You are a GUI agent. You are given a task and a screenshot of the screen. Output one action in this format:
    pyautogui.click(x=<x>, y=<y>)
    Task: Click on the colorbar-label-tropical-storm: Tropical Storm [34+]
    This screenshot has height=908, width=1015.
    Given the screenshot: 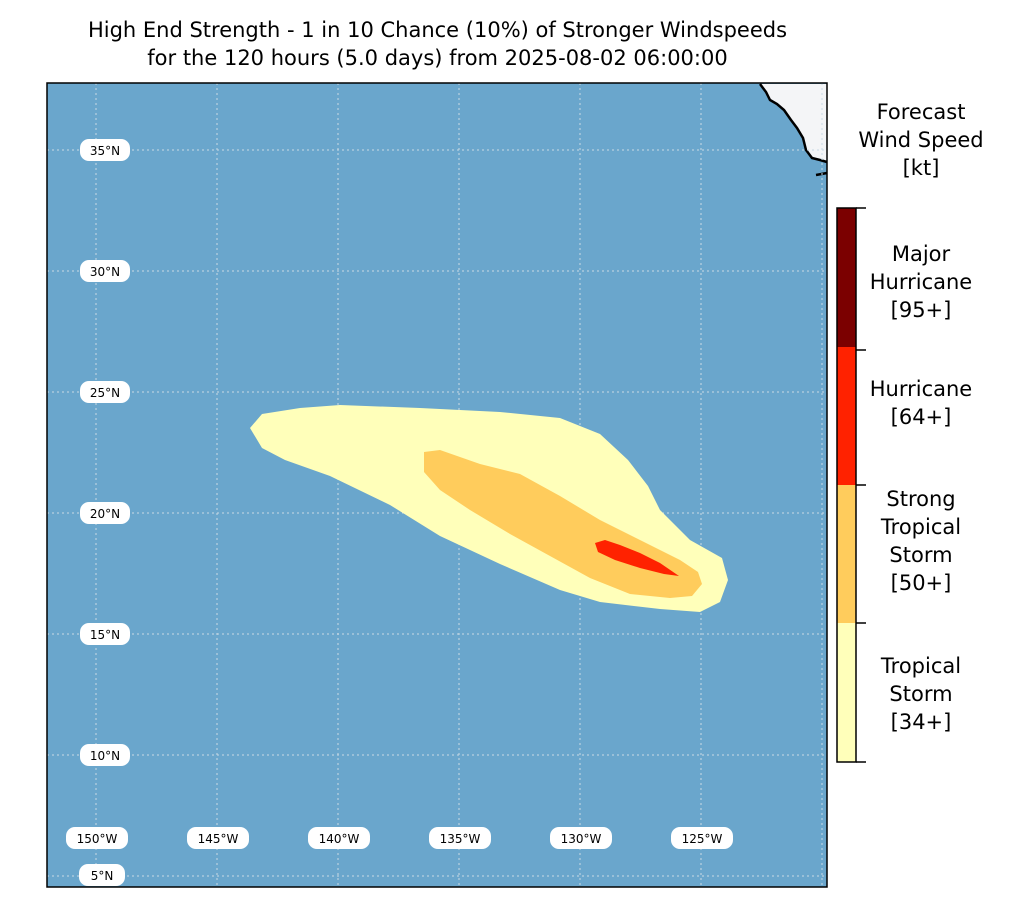 What is the action you would take?
    pyautogui.click(x=921, y=694)
    